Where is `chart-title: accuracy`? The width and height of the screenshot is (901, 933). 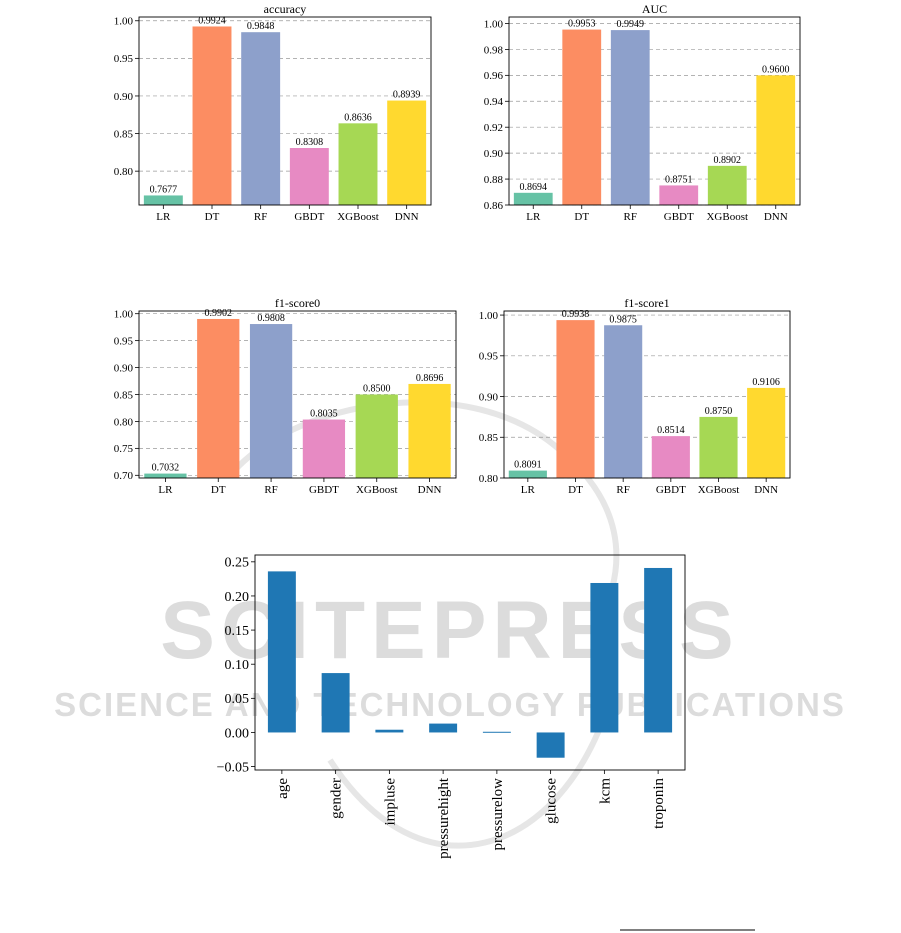
chart-title: accuracy is located at coordinates (285, 9).